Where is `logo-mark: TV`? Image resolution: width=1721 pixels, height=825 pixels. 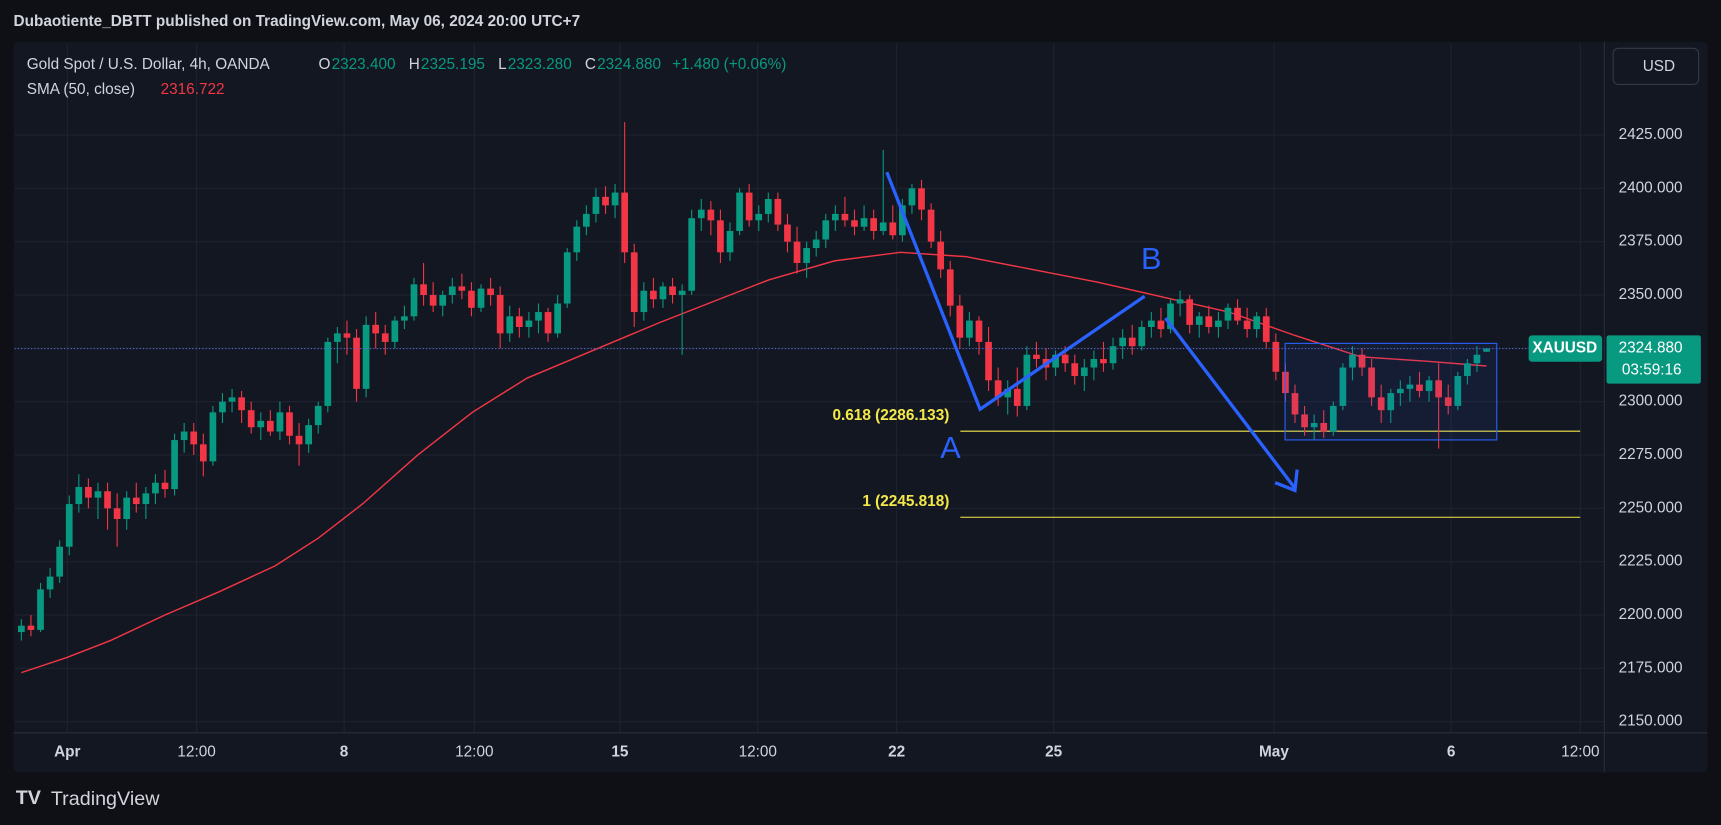 logo-mark: TV is located at coordinates (29, 798).